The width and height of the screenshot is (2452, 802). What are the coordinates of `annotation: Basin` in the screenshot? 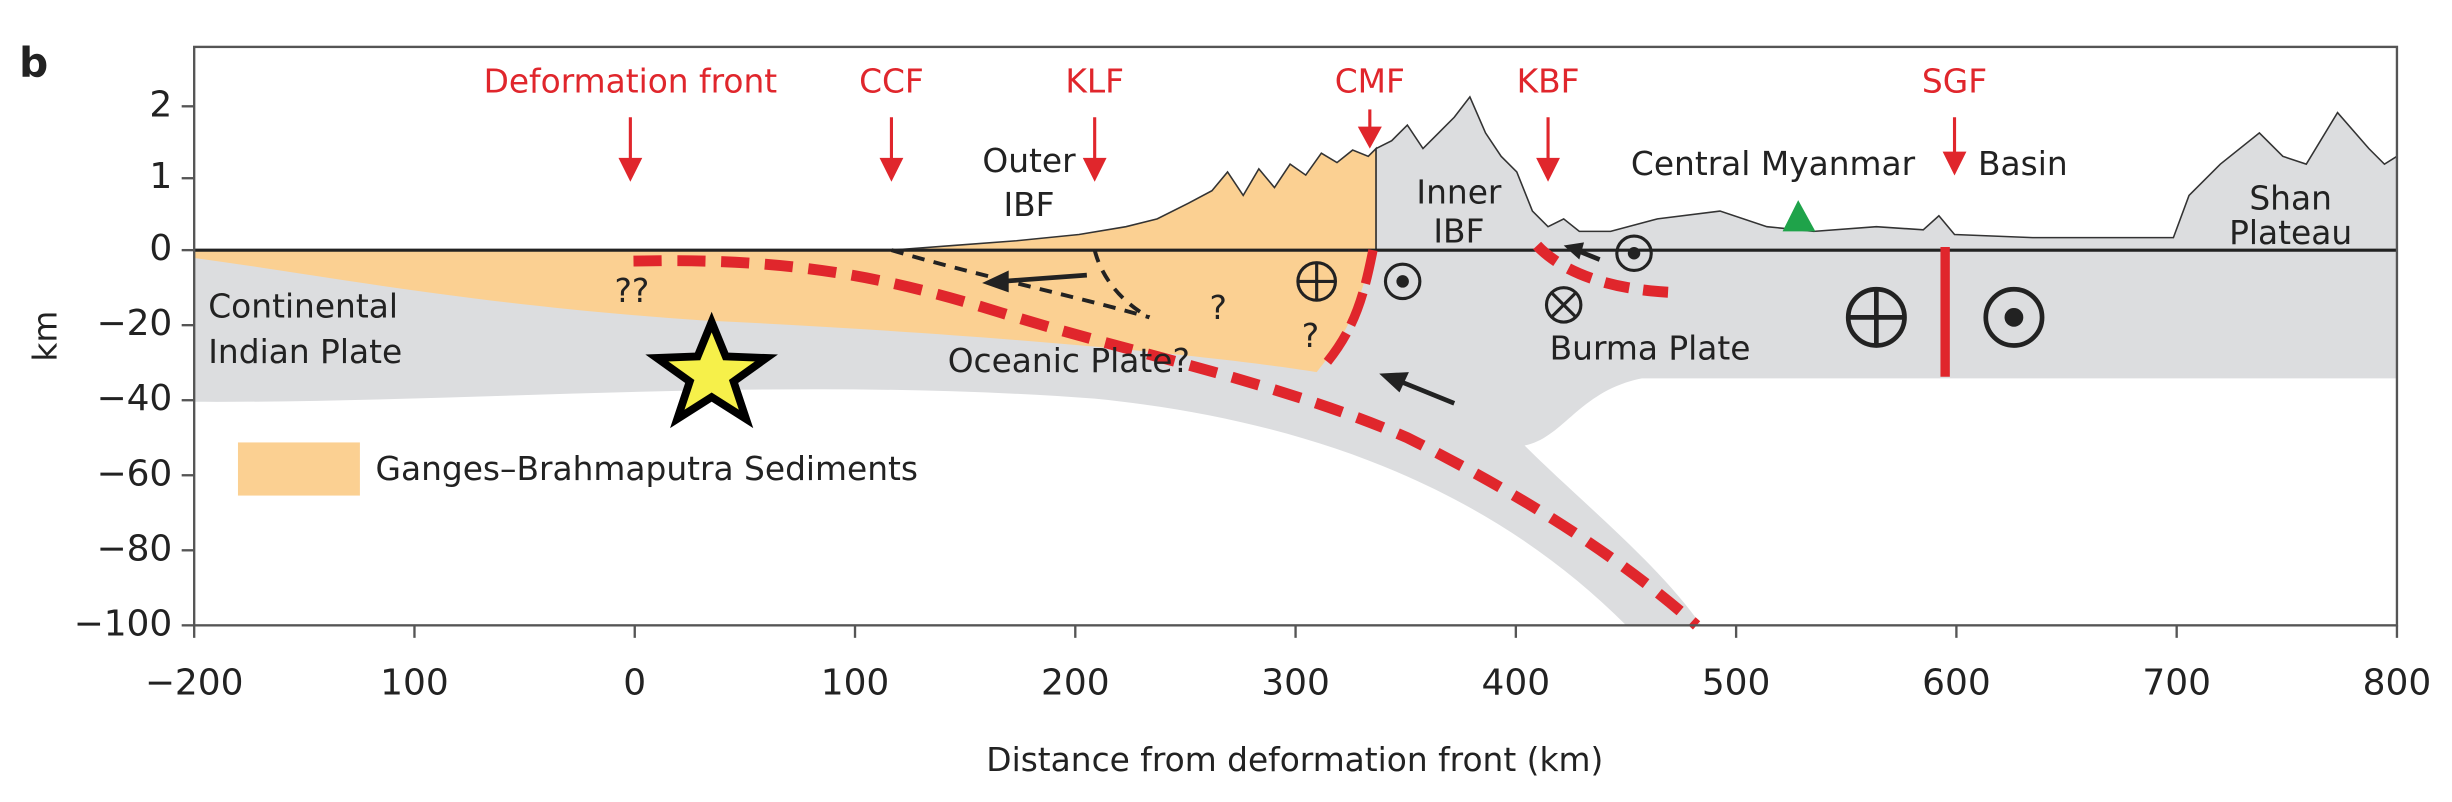 It's located at (2023, 164).